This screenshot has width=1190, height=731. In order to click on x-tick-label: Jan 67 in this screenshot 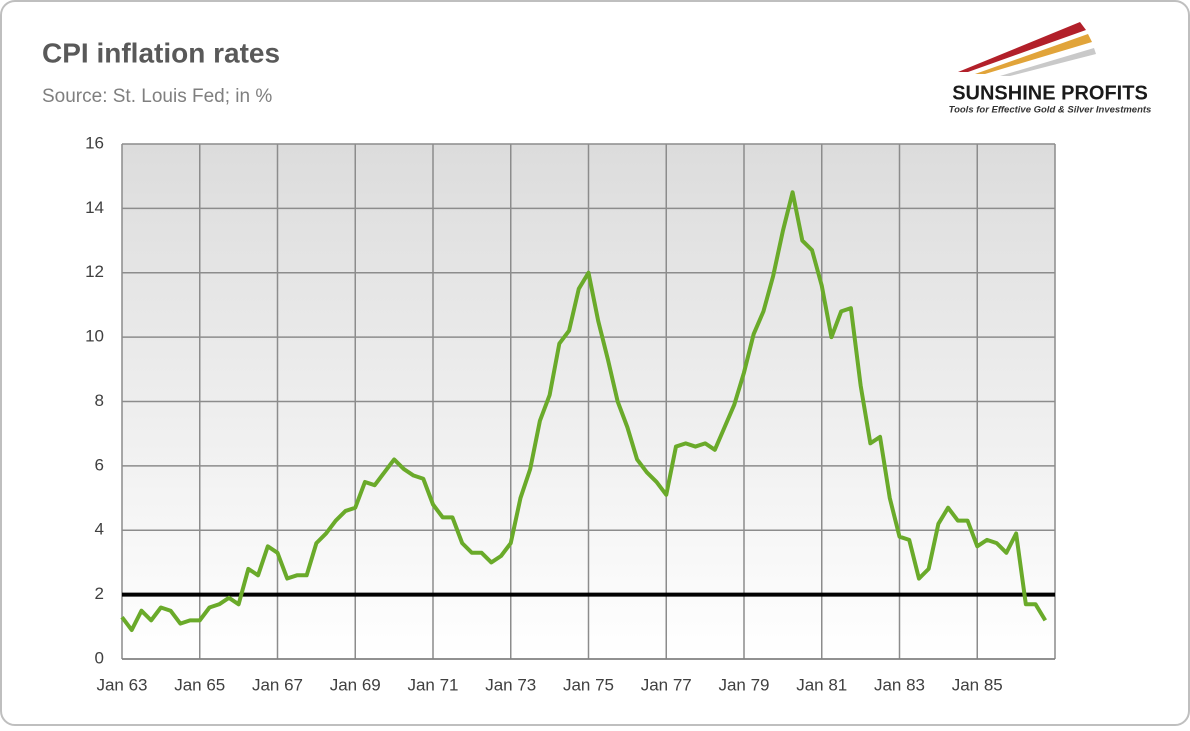, I will do `click(277, 684)`.